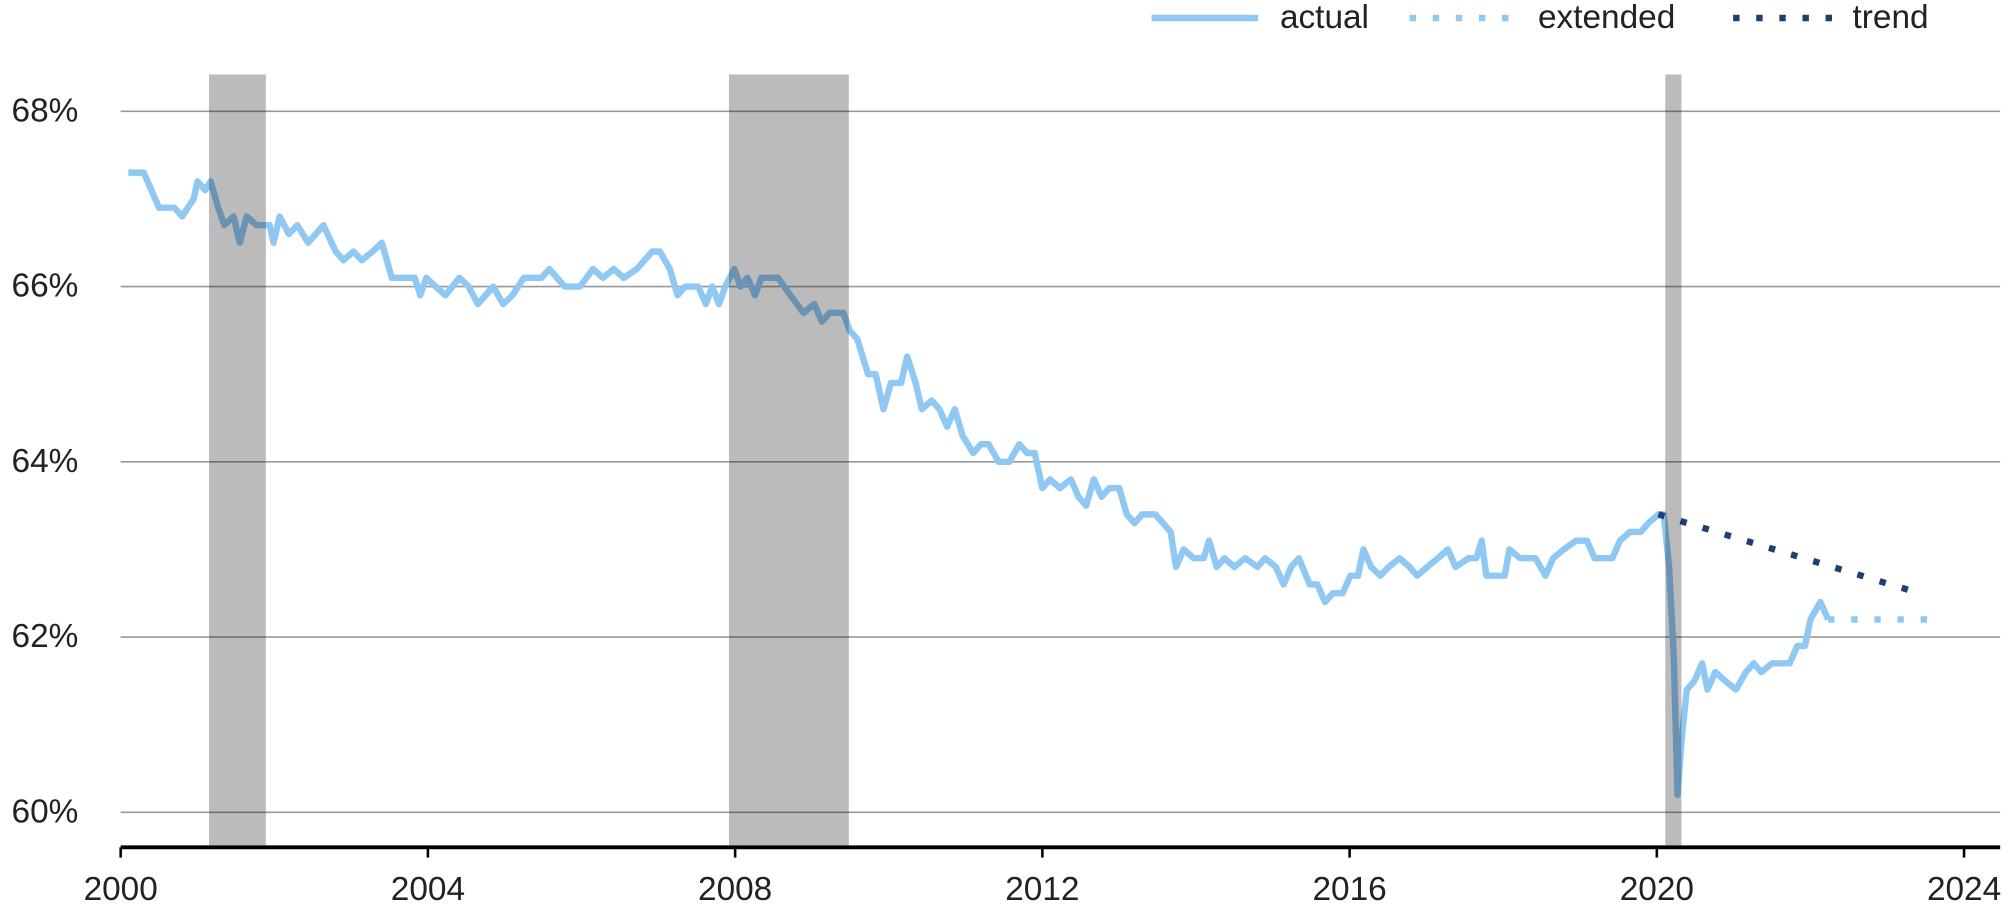 This screenshot has width=2013, height=910. I want to click on legend: actual extended trend, so click(1540, 18).